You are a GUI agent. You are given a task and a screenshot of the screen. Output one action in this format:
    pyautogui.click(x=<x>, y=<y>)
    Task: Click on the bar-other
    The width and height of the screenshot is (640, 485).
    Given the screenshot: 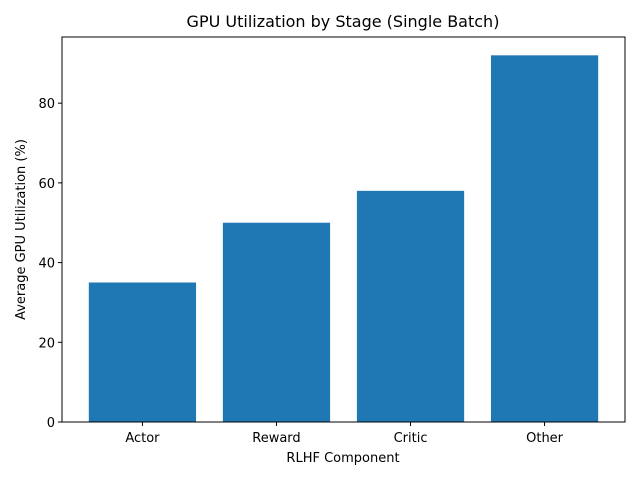 What is the action you would take?
    pyautogui.click(x=544, y=238)
    